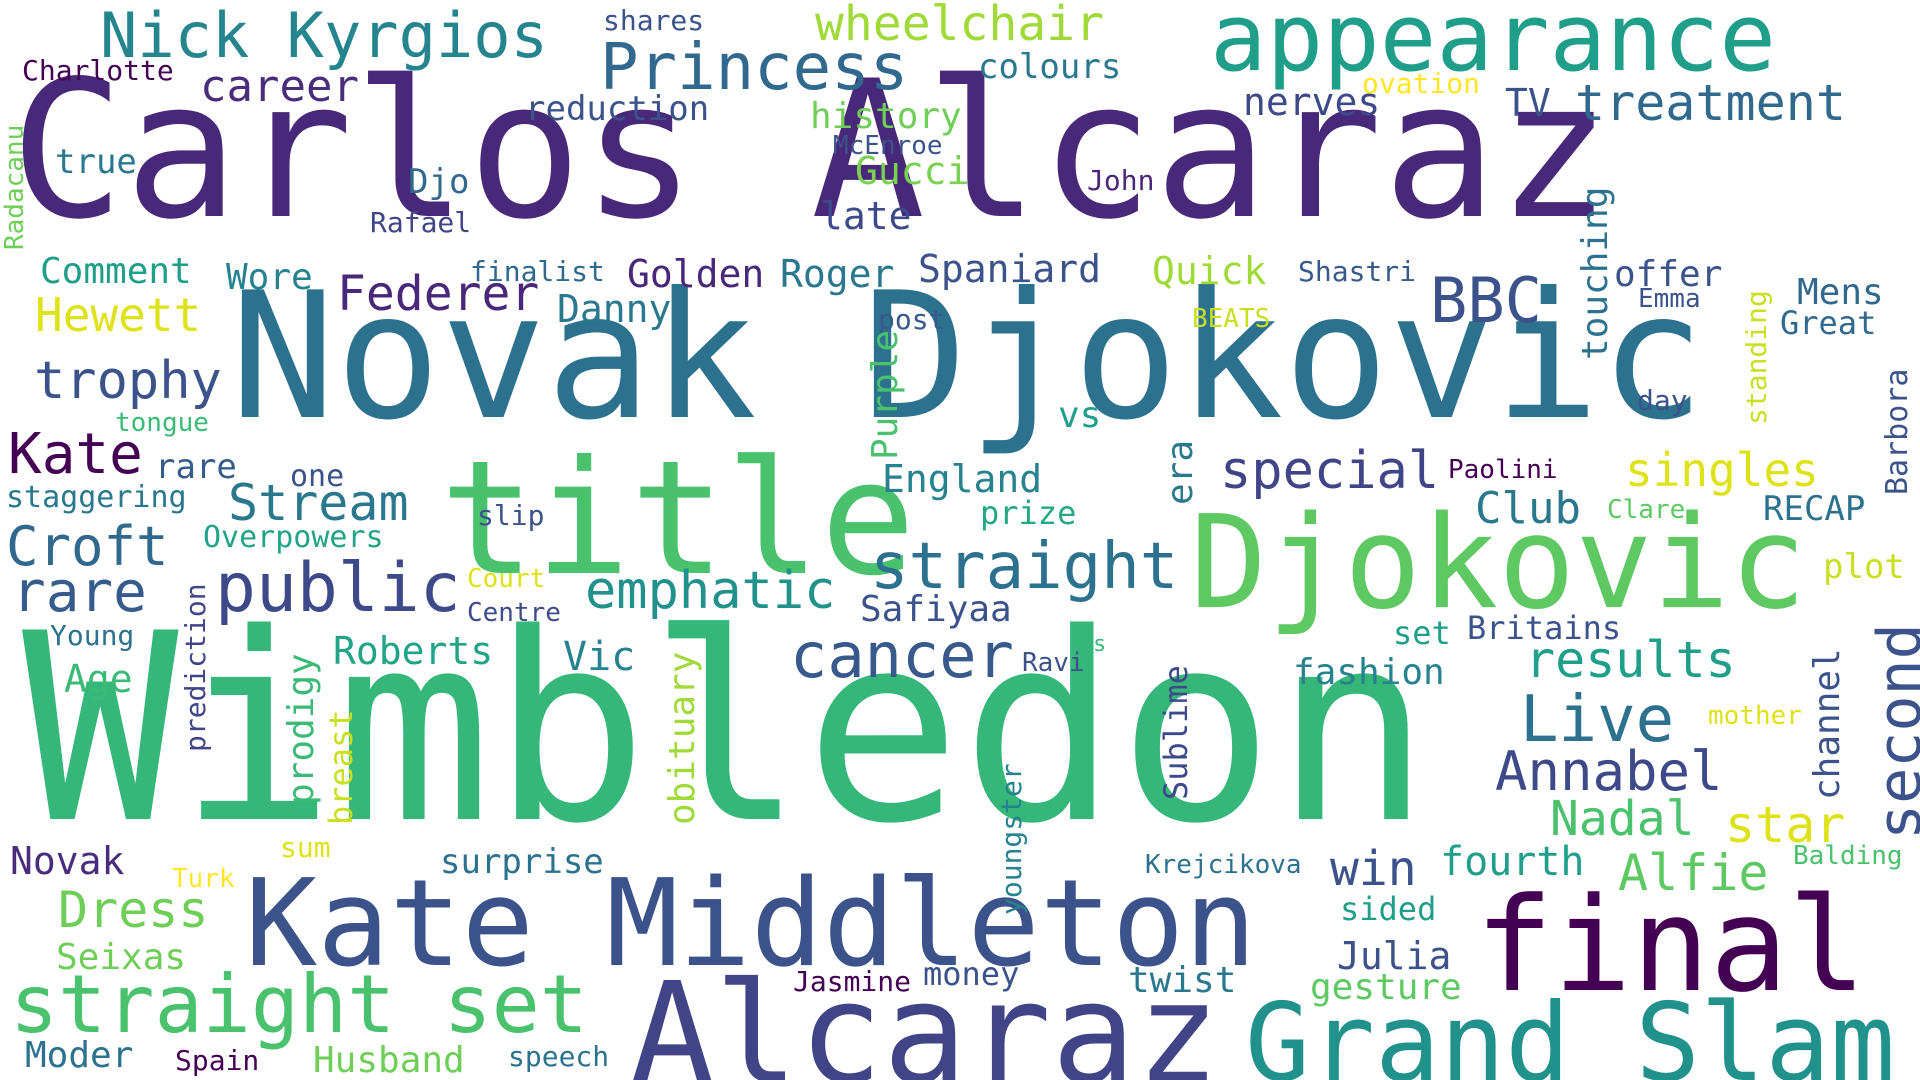 The image size is (1920, 1080). What do you see at coordinates (1357, 271) in the screenshot?
I see `word-shastri: Shastri` at bounding box center [1357, 271].